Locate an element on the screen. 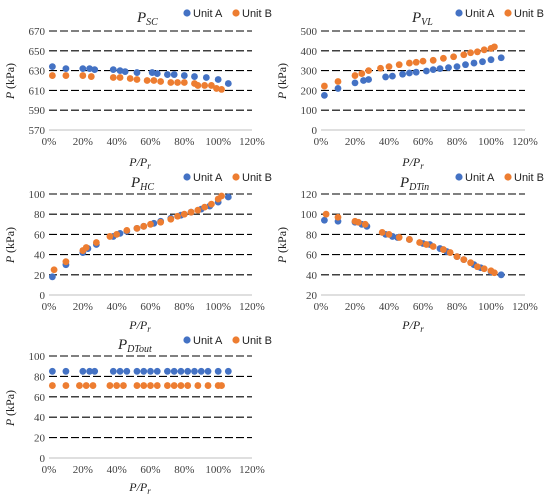 Image resolution: width=550 pixels, height=497 pixels. legend-label: Unit B is located at coordinates (529, 178).